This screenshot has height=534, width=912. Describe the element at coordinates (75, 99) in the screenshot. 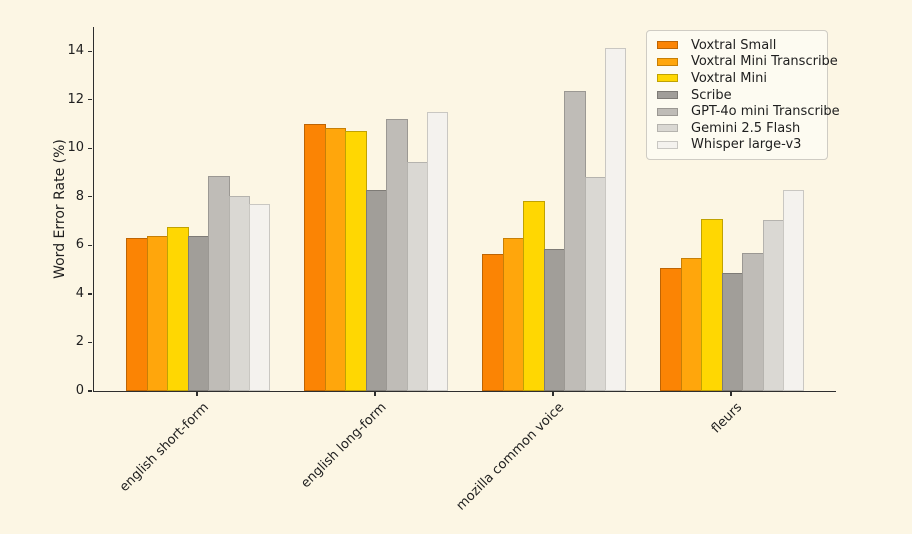

I see `y-tick-label: 12` at that location.